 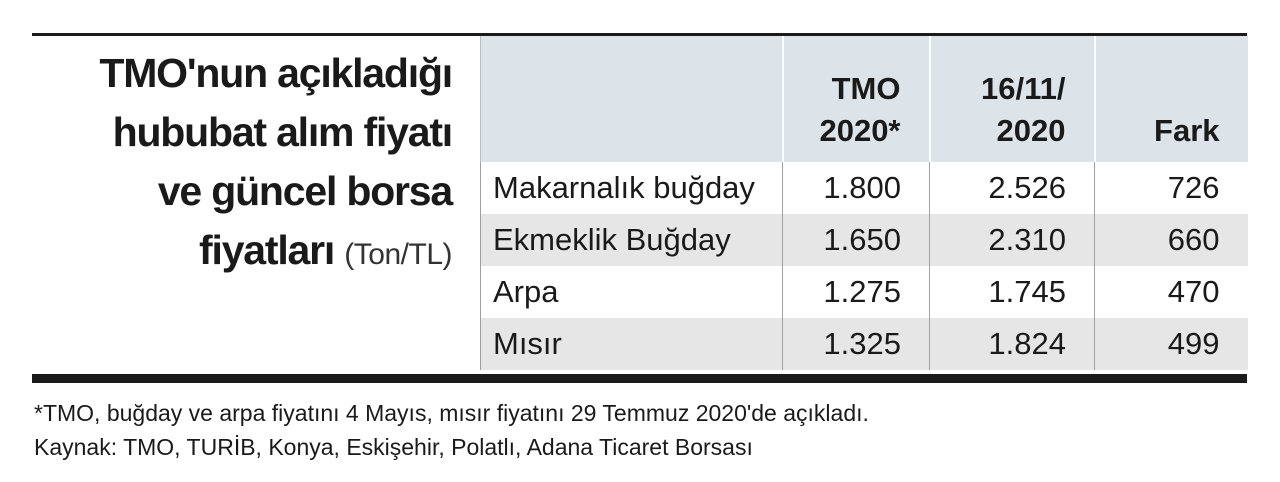 I want to click on cell-fark: 499, so click(x=1171, y=344).